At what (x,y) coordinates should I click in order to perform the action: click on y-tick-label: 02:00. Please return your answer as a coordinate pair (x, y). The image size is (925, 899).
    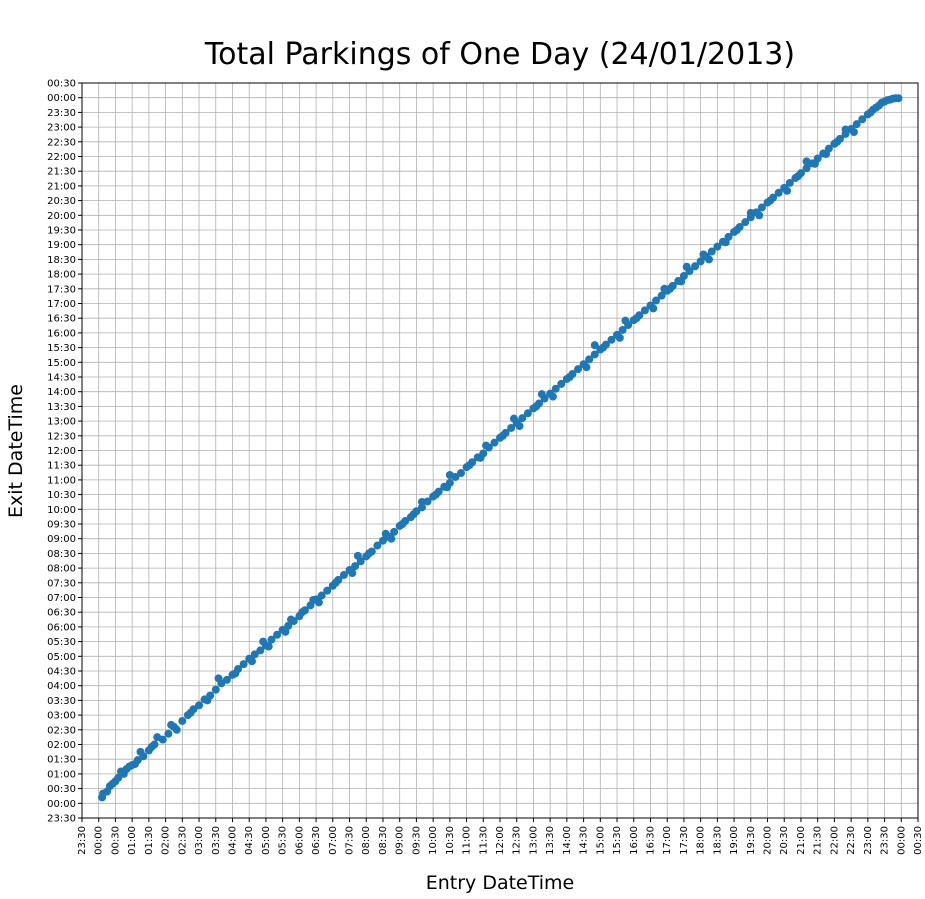
    Looking at the image, I should click on (61, 745).